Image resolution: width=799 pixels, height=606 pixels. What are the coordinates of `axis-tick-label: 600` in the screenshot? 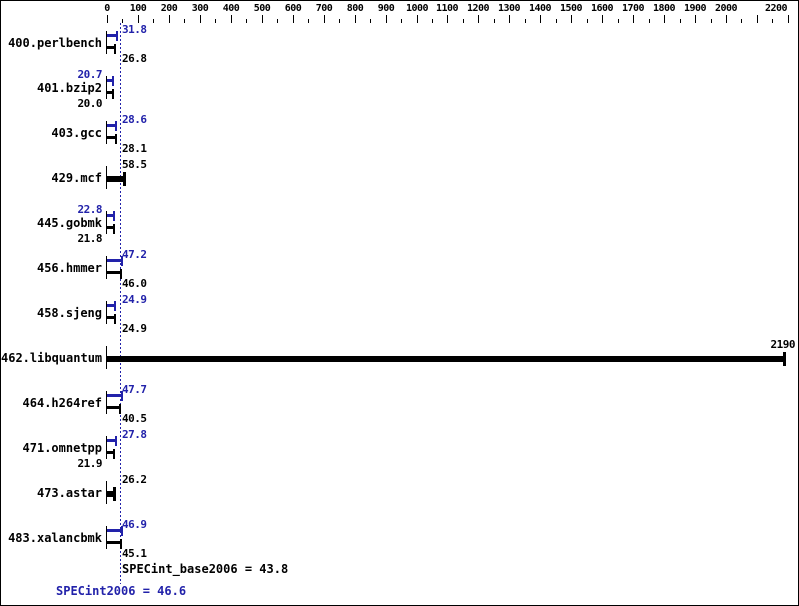 It's located at (293, 8).